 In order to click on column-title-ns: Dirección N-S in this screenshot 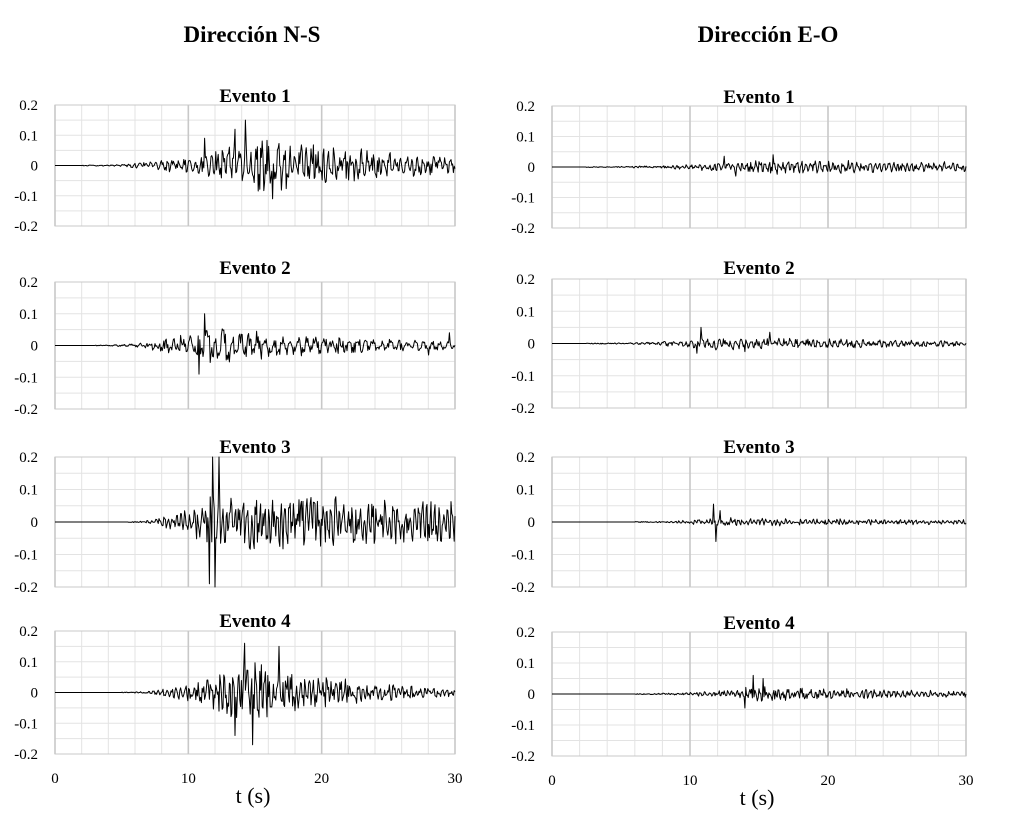, I will do `click(252, 34)`.